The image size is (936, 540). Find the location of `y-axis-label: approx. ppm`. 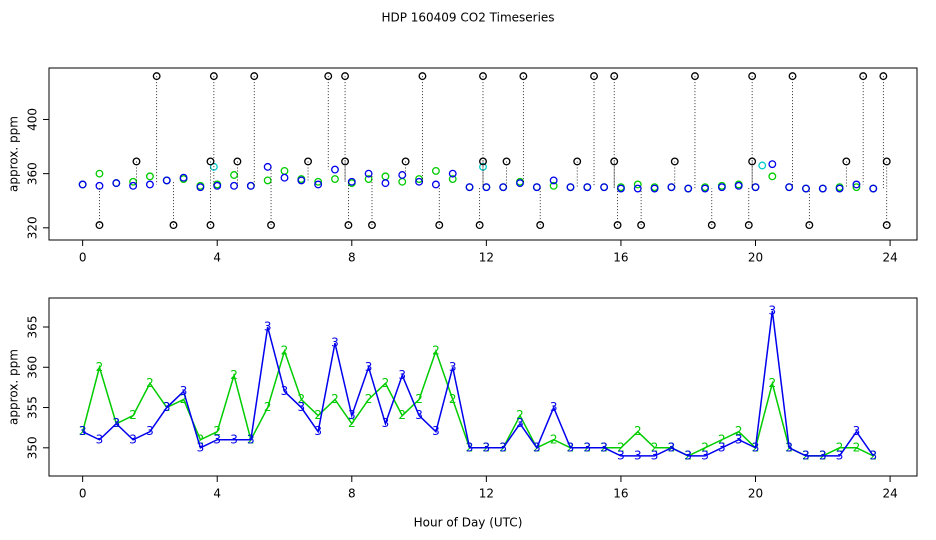

y-axis-label: approx. ppm is located at coordinates (14, 154).